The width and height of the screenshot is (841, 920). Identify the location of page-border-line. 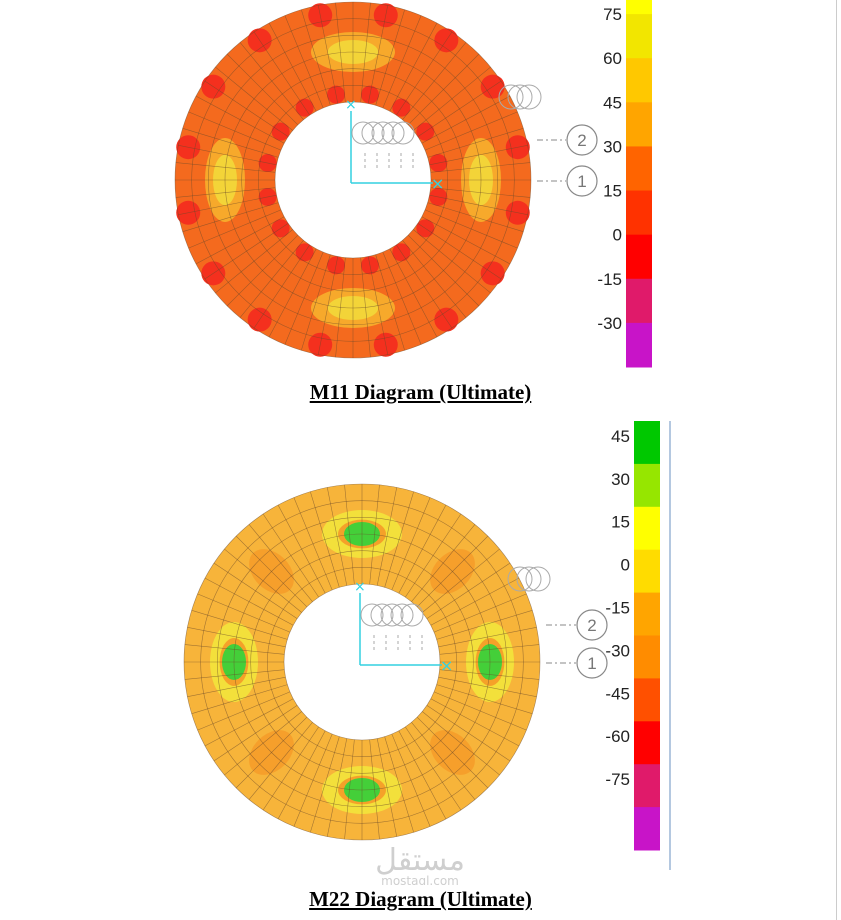
(836, 460).